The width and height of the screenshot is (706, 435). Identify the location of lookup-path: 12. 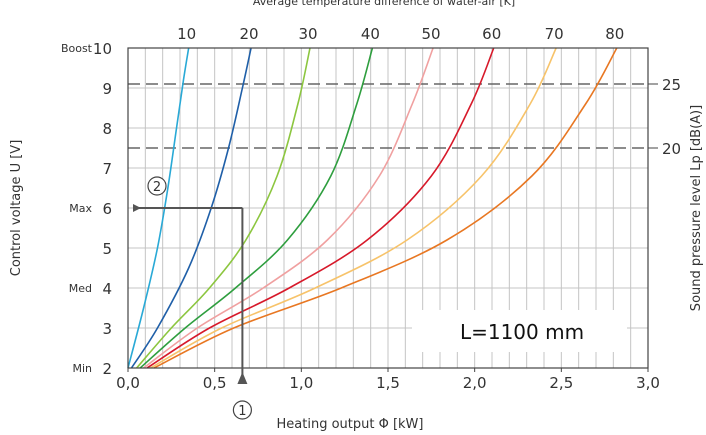
(192, 298).